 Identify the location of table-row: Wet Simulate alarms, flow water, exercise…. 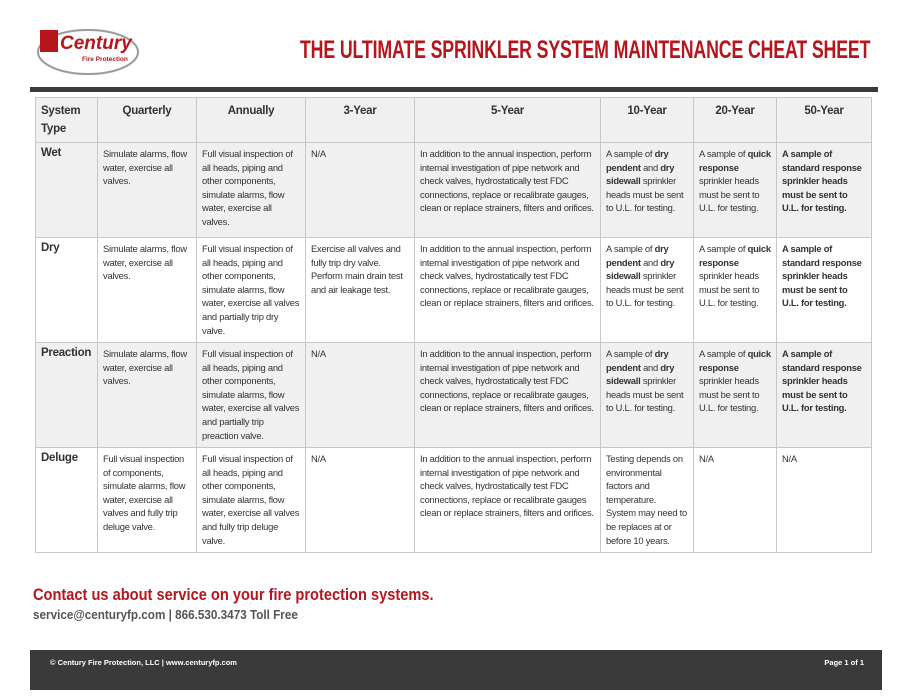
(453, 190).